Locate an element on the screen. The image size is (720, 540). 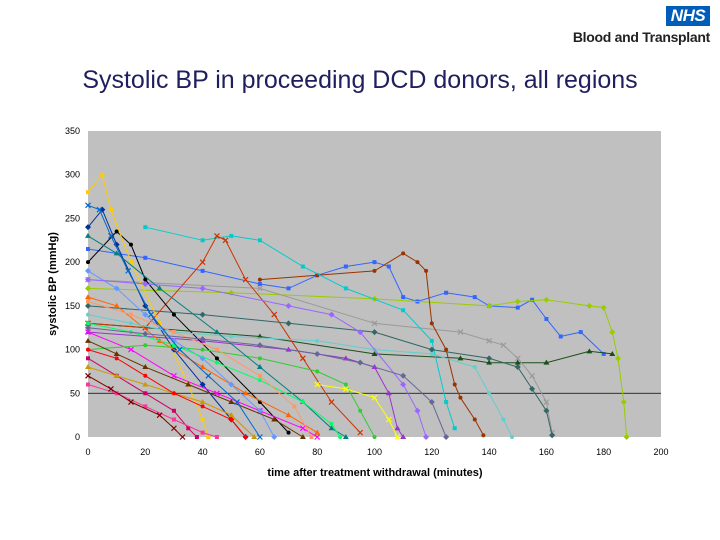
y-axis: 0 50 100 150 200 250 300 350 is located at coordinates (72, 284).